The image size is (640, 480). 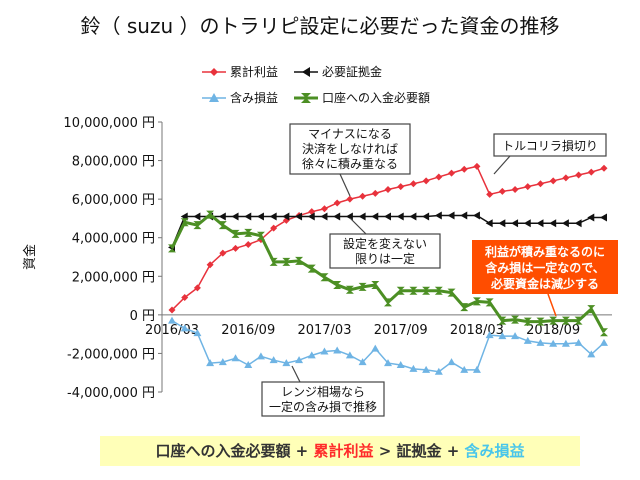 What do you see at coordinates (302, 451) in the screenshot?
I see `formula-plus-1: +` at bounding box center [302, 451].